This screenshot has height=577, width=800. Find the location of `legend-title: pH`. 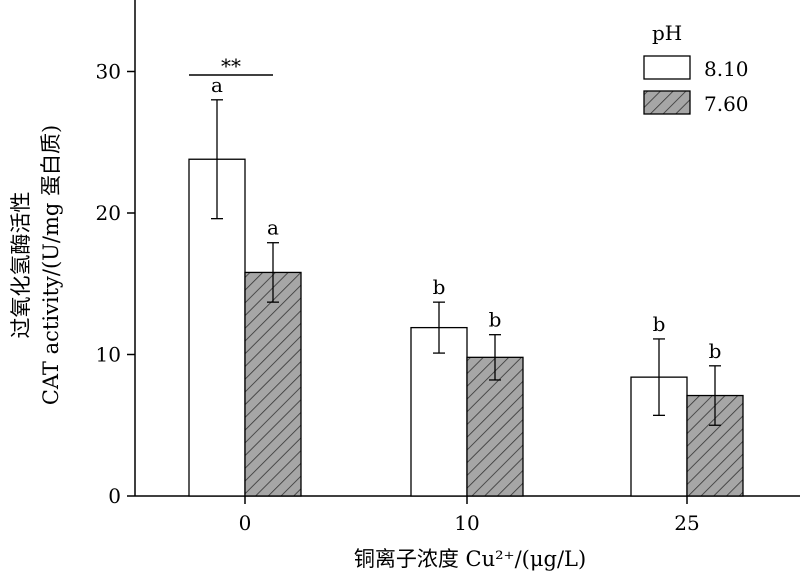

legend-title: pH is located at coordinates (667, 33).